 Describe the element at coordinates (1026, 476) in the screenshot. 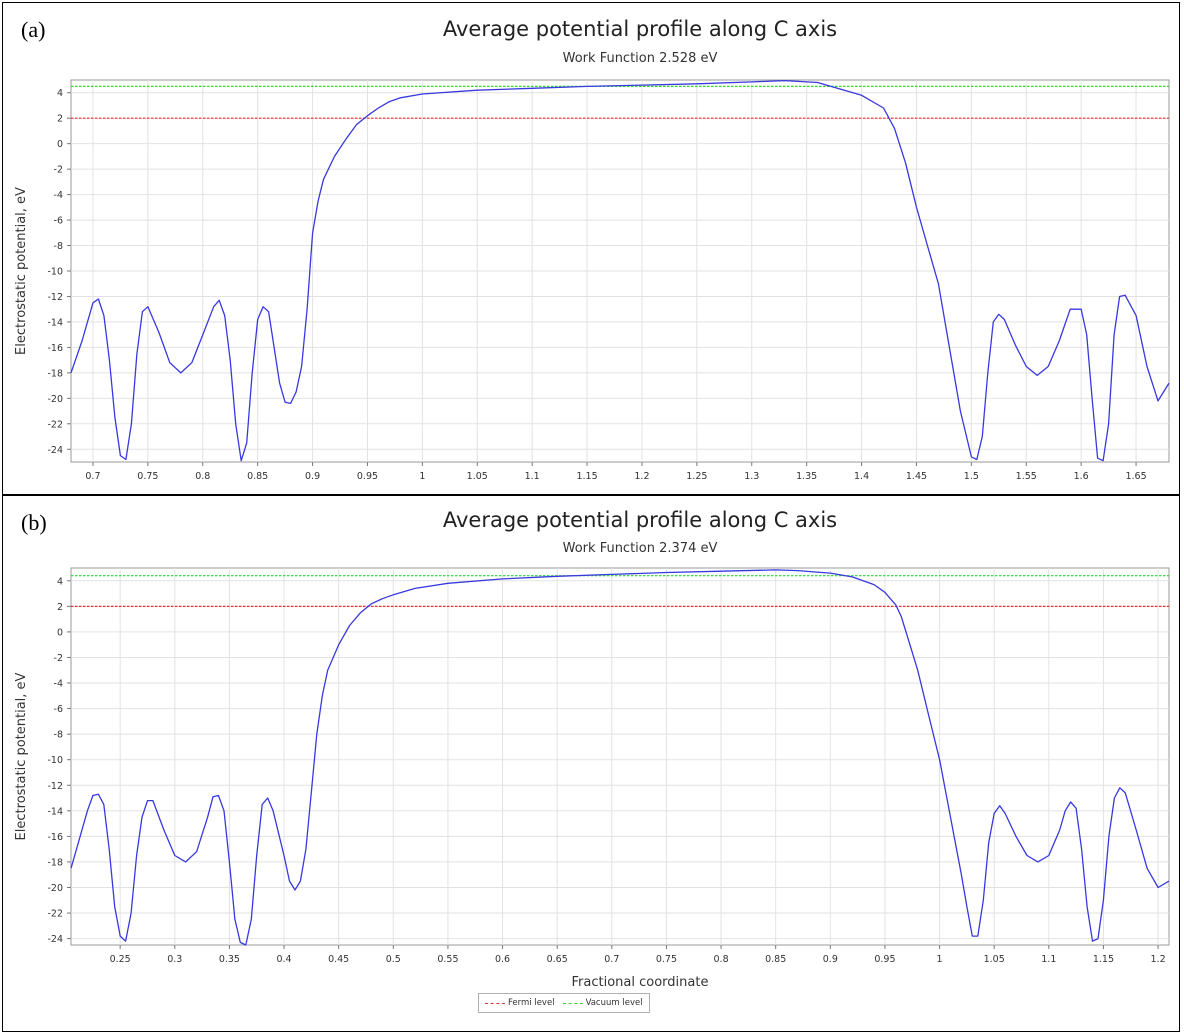

I see `x-tick-label: 1.55` at that location.